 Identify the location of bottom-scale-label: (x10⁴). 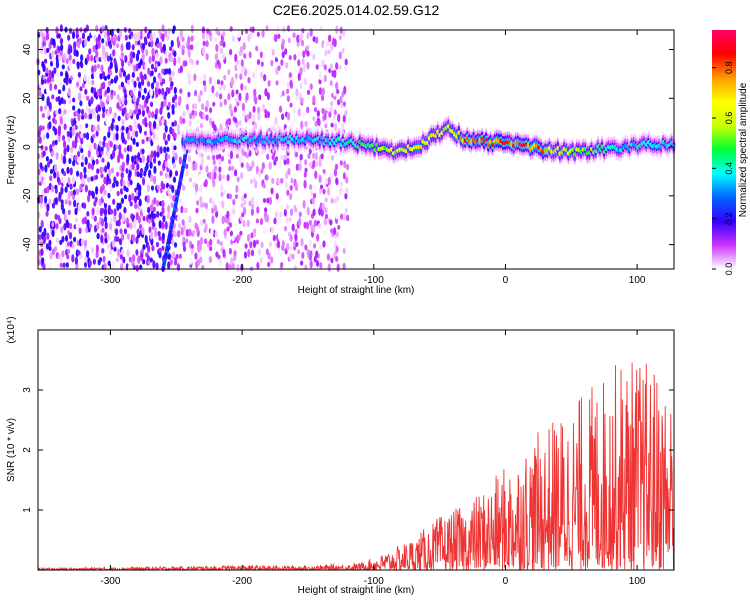
(11, 329).